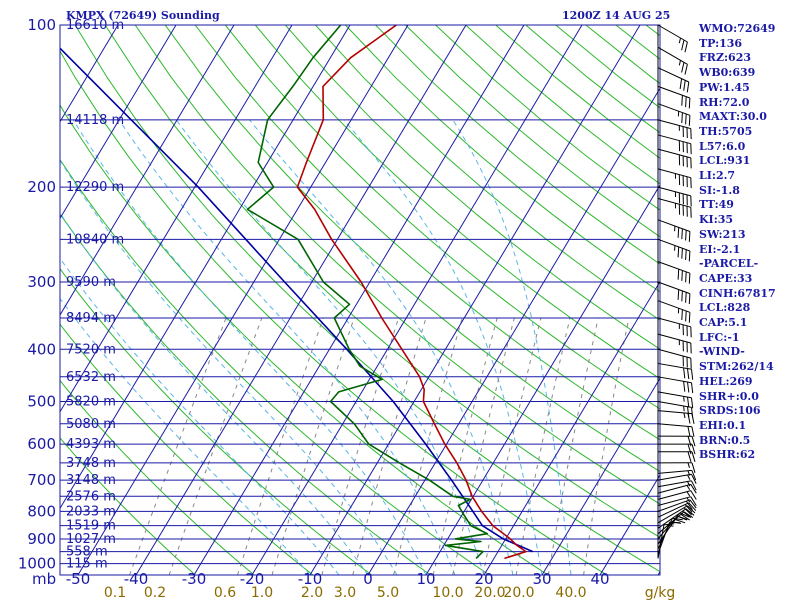  What do you see at coordinates (425, 579) in the screenshot?
I see `temperature-tick-label: 10` at bounding box center [425, 579].